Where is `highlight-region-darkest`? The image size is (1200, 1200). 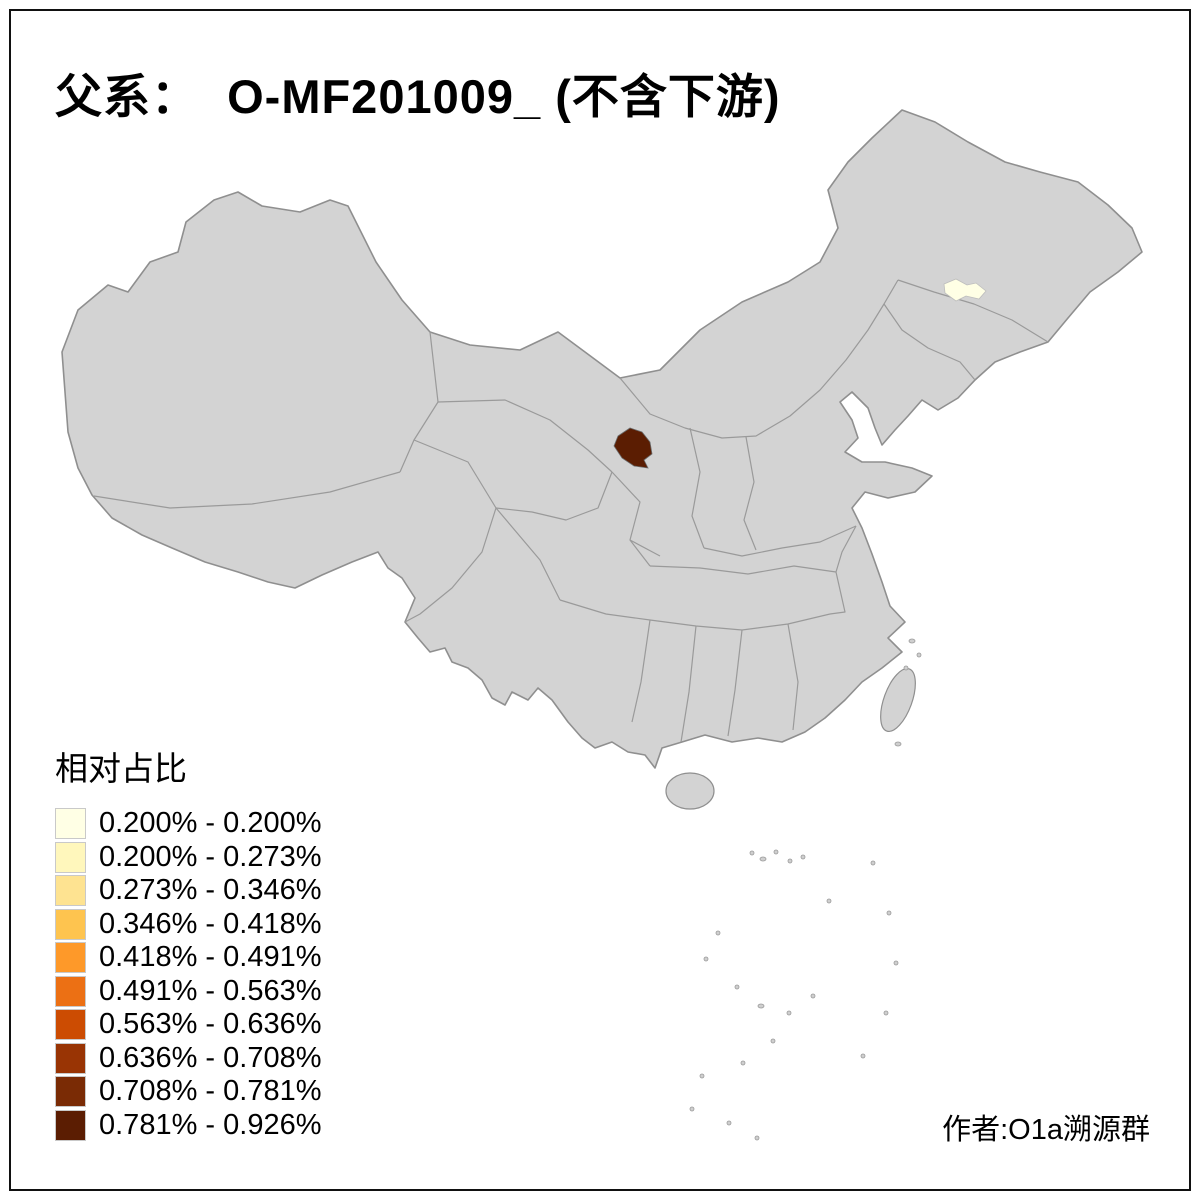 highlight-region-darkest is located at coordinates (633, 448).